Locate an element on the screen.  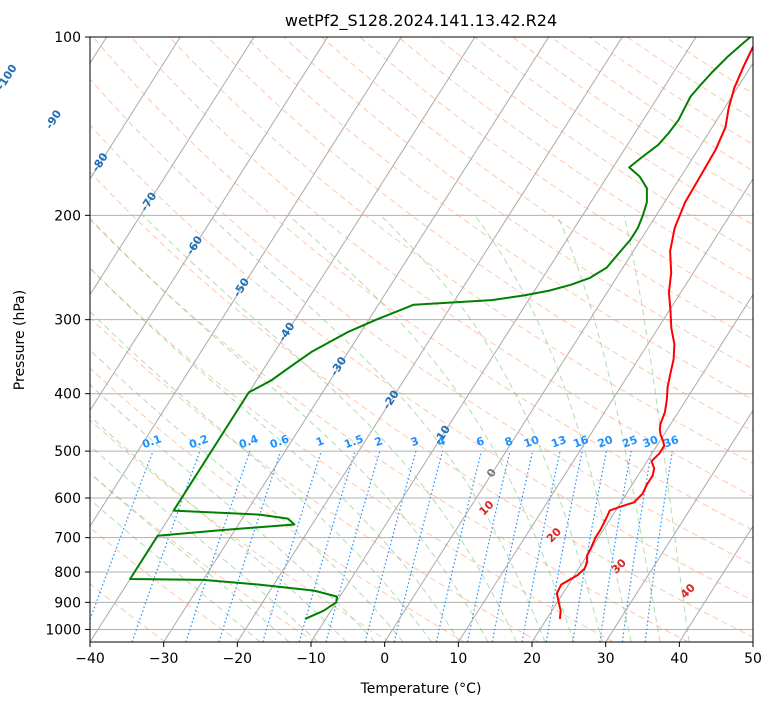
y-tick-label: 800 is located at coordinates (67, 573).